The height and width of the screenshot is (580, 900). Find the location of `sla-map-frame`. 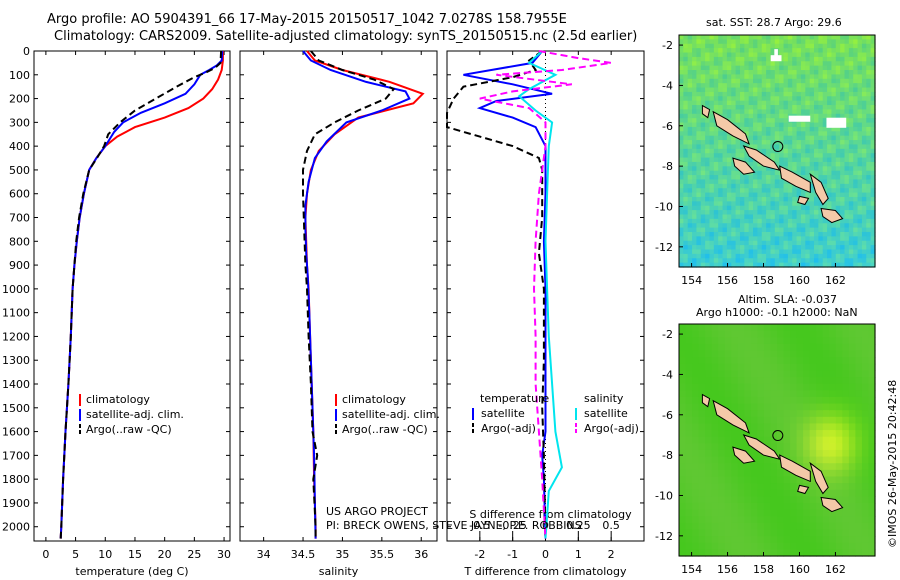

sla-map-frame is located at coordinates (777, 440).